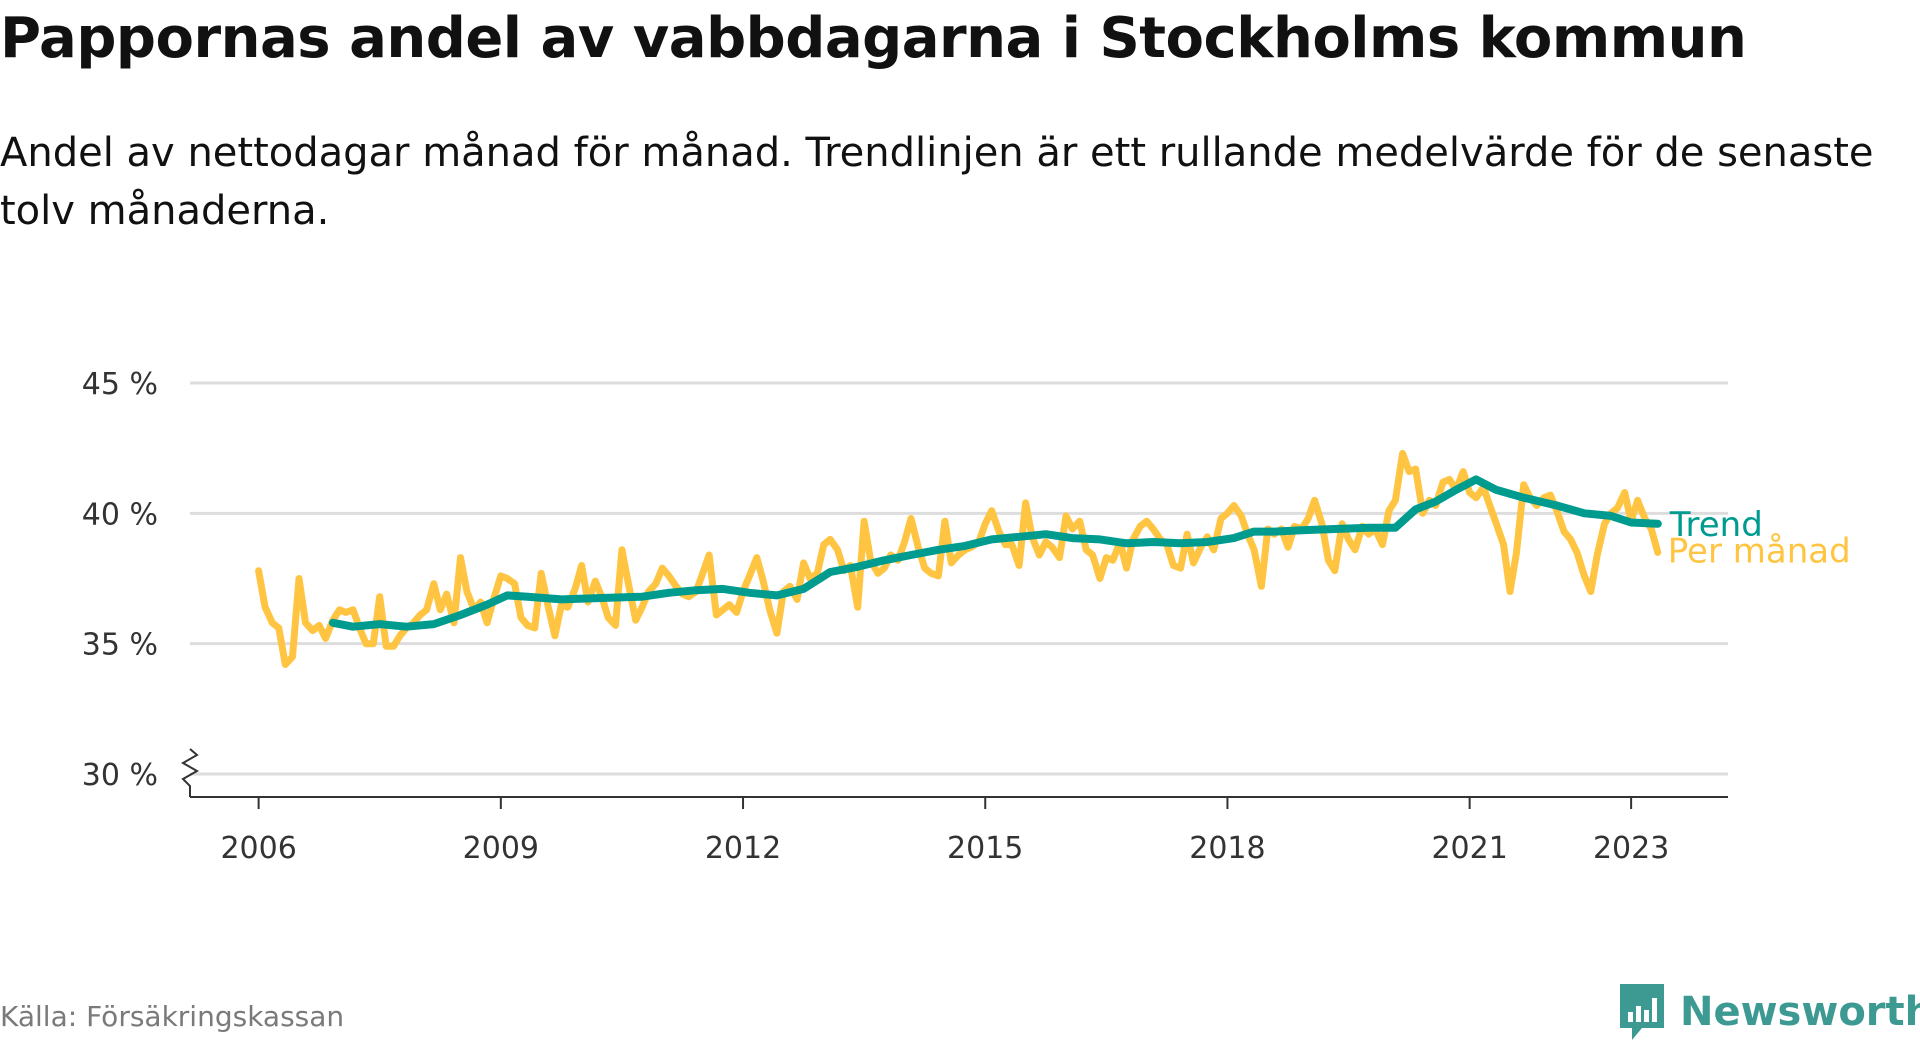 The height and width of the screenshot is (1042, 1920). Describe the element at coordinates (1631, 848) in the screenshot. I see `x-tick-label: 2023` at that location.